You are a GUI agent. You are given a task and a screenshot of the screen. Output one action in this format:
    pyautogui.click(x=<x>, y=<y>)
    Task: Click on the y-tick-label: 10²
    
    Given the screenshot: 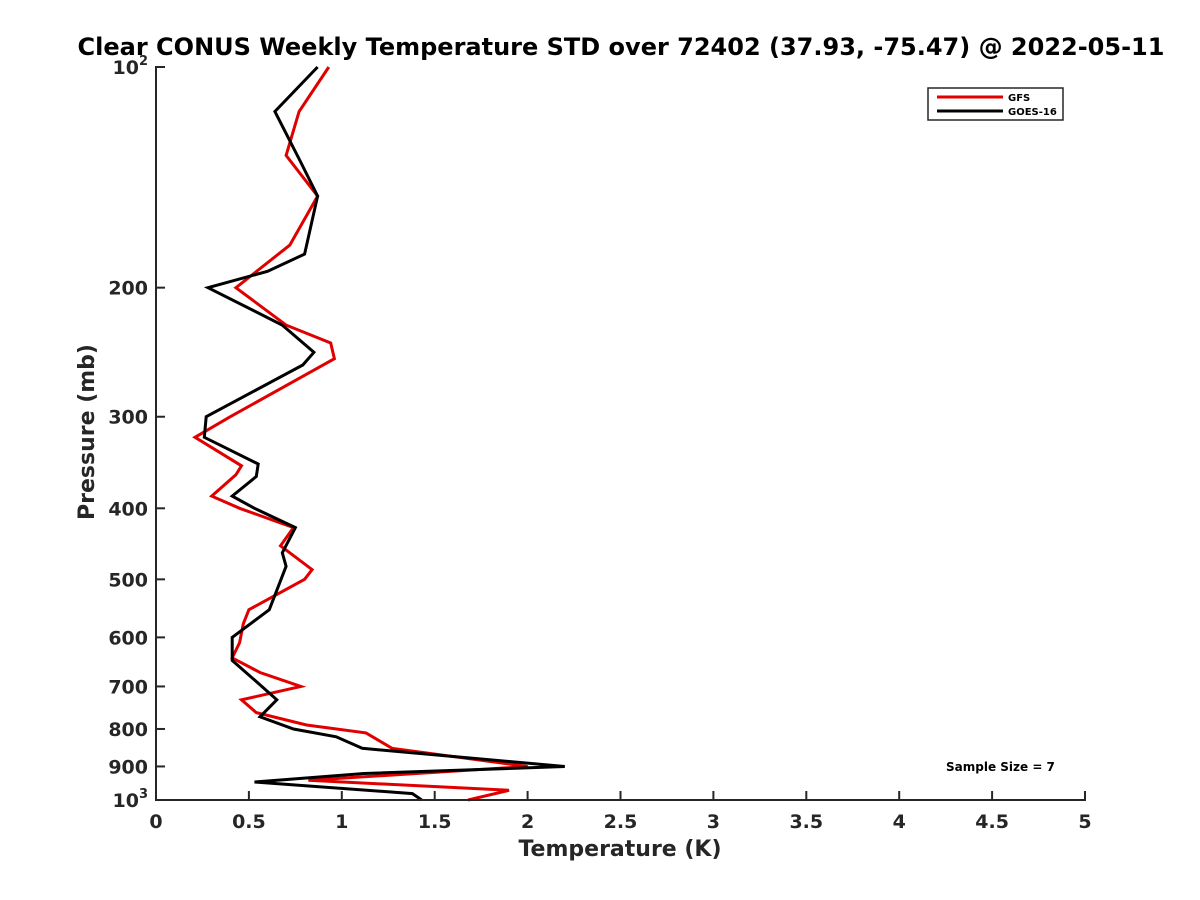 What is the action you would take?
    pyautogui.click(x=131, y=66)
    